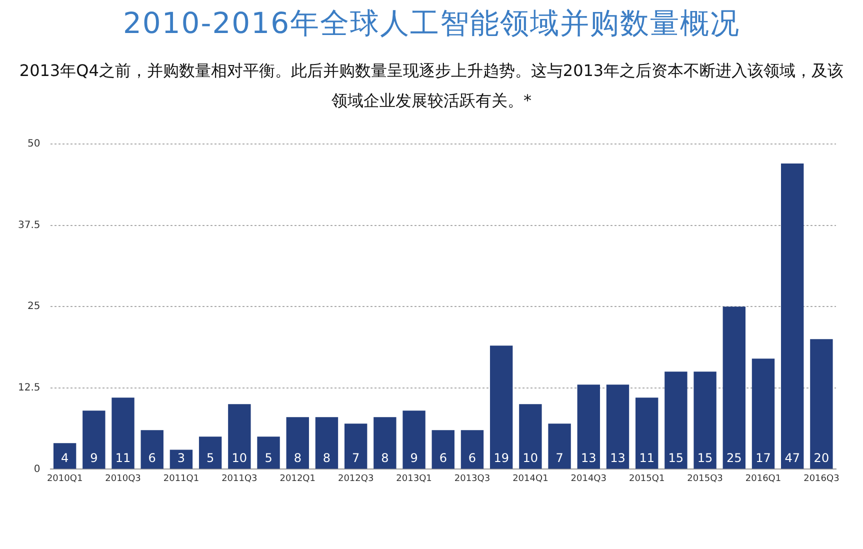 This screenshot has height=549, width=863. Describe the element at coordinates (34, 306) in the screenshot. I see `y-tick-label: 25` at that location.